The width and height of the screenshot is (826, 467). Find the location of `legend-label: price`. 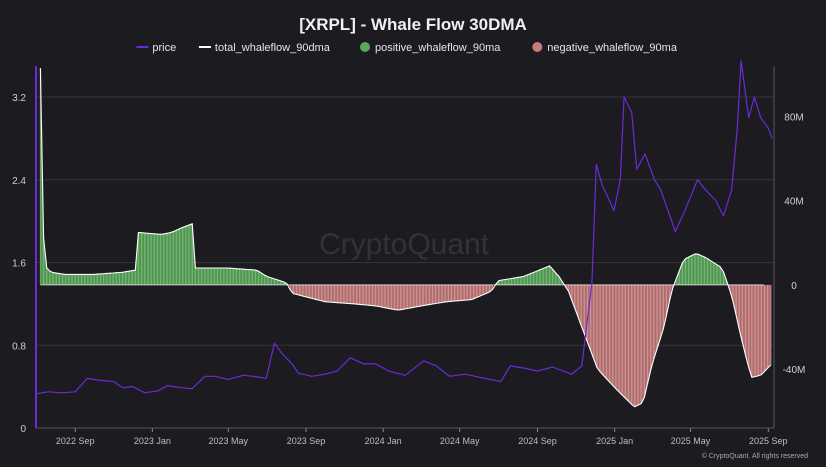

legend-label: price is located at coordinates (164, 48).